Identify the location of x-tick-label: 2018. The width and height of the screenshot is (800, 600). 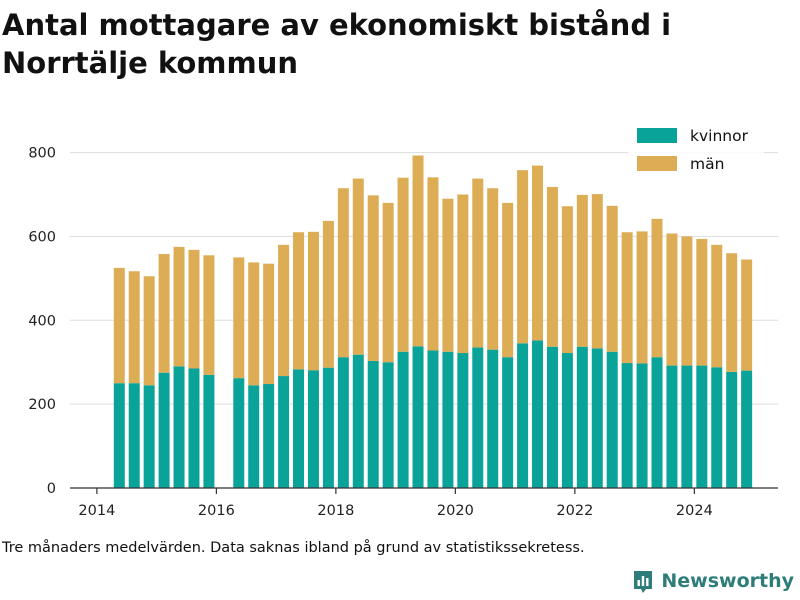
(335, 511).